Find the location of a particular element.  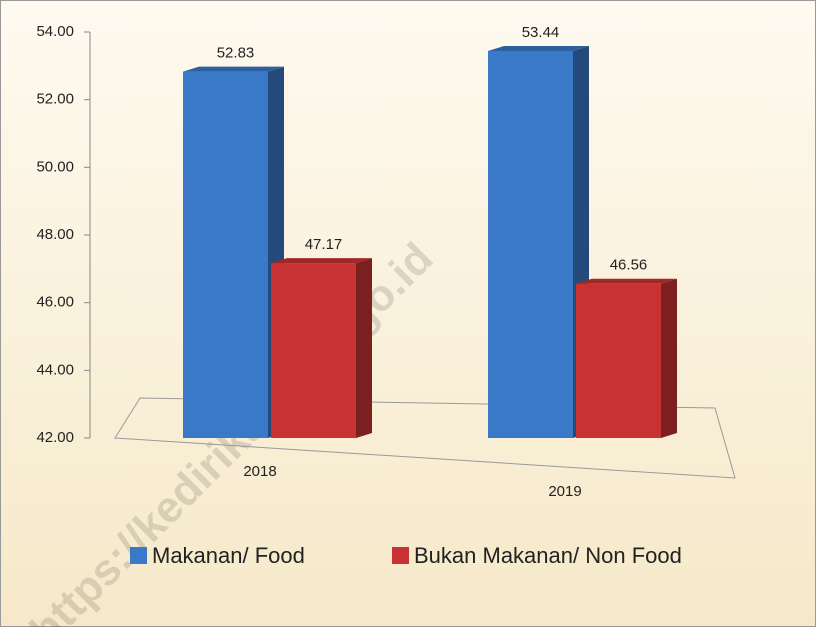

y-tick-label: 50.00 is located at coordinates (55, 166).